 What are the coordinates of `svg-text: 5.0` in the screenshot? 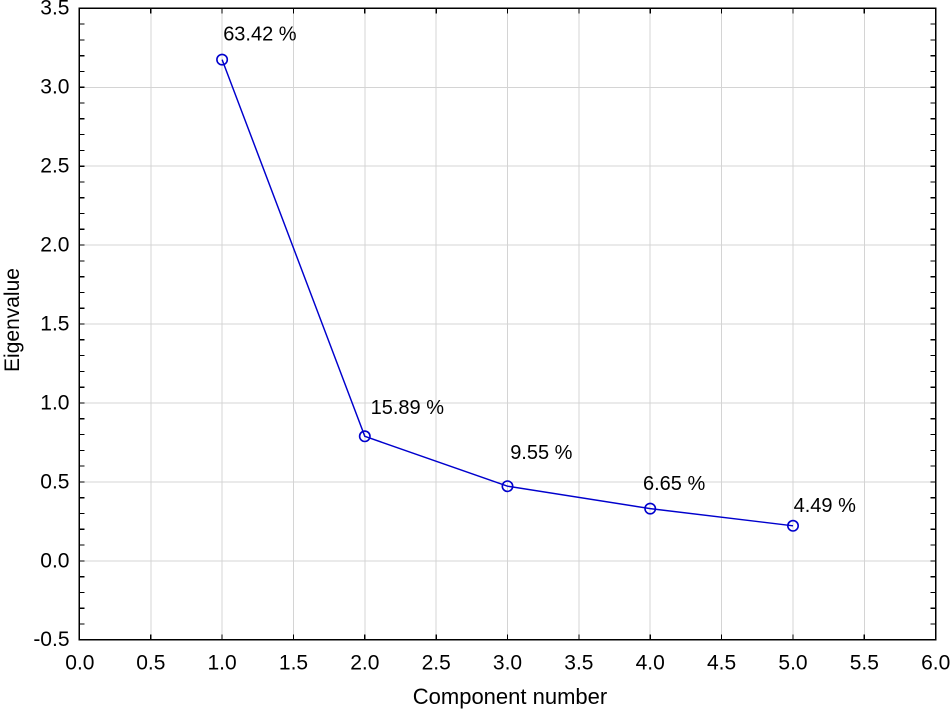 It's located at (792, 662).